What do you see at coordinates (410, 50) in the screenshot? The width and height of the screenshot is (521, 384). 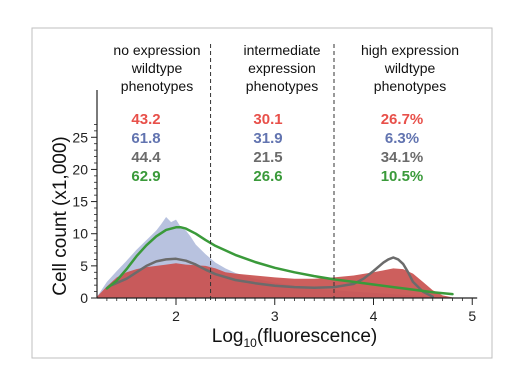 I see `region-label-2-line-0: high expression` at bounding box center [410, 50].